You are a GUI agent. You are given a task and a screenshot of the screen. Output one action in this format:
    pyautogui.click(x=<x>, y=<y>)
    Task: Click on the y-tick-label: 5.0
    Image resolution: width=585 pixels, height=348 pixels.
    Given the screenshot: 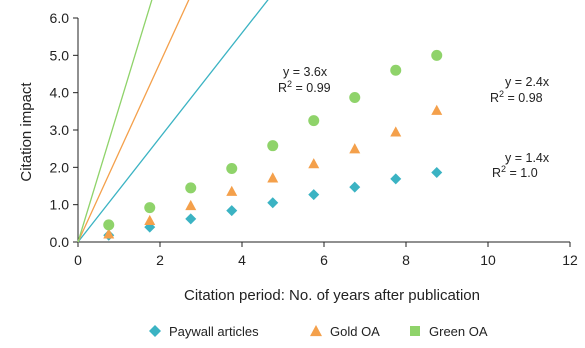 What is the action you would take?
    pyautogui.click(x=60, y=55)
    